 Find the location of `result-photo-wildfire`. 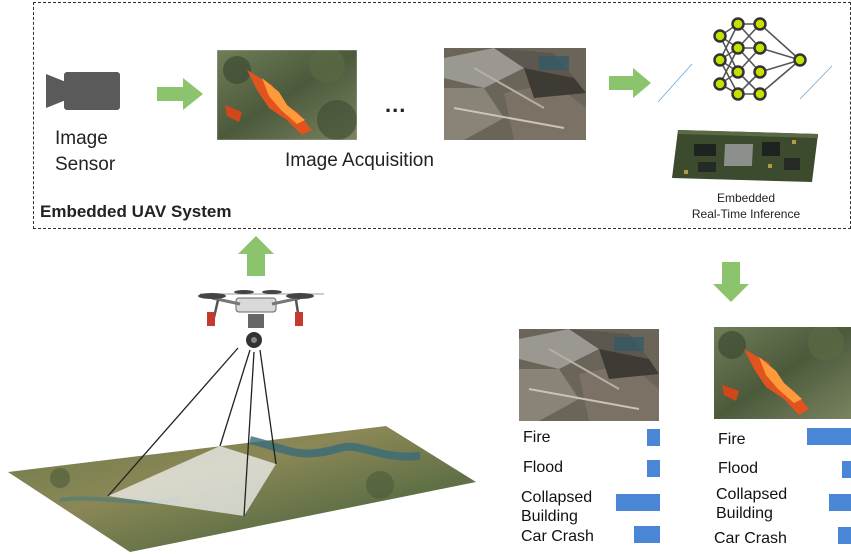

result-photo-wildfire is located at coordinates (782, 373).